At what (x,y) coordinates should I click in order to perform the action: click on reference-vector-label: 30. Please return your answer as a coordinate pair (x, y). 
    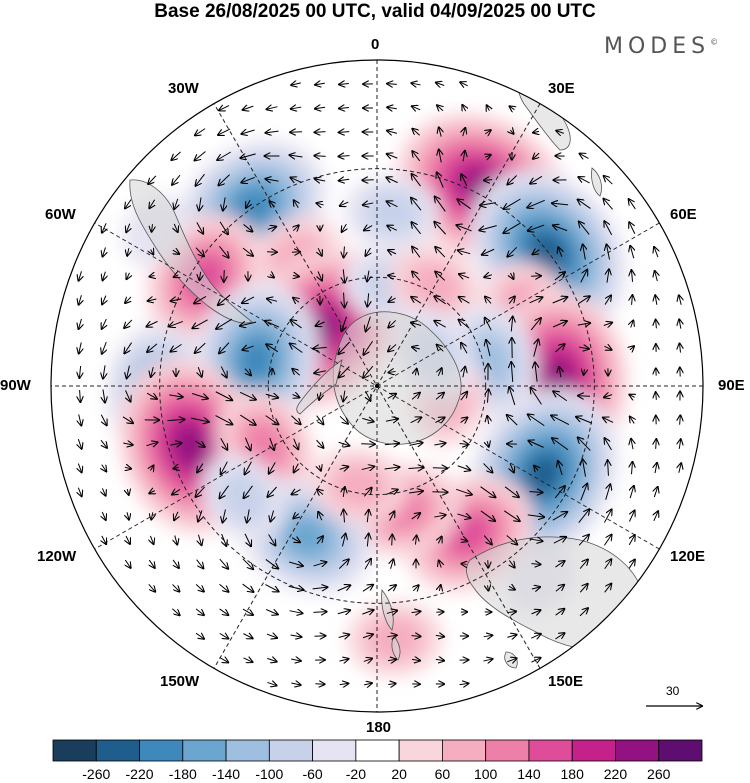
    Looking at the image, I should click on (673, 691).